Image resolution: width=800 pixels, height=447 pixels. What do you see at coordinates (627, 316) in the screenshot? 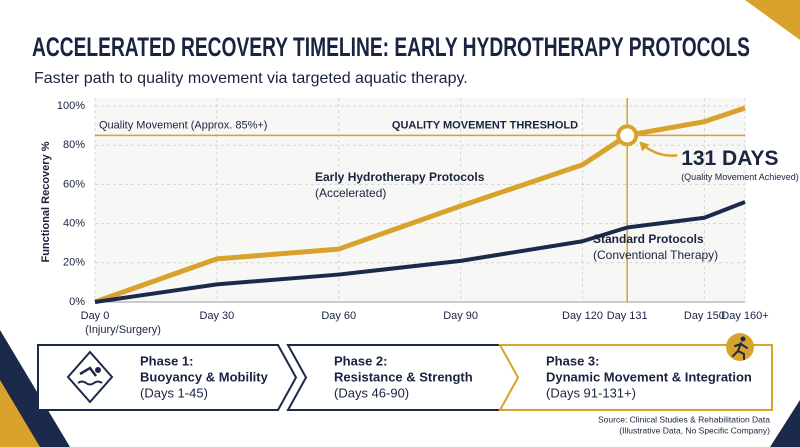
I see `x-tick-label: Day 131` at bounding box center [627, 316].